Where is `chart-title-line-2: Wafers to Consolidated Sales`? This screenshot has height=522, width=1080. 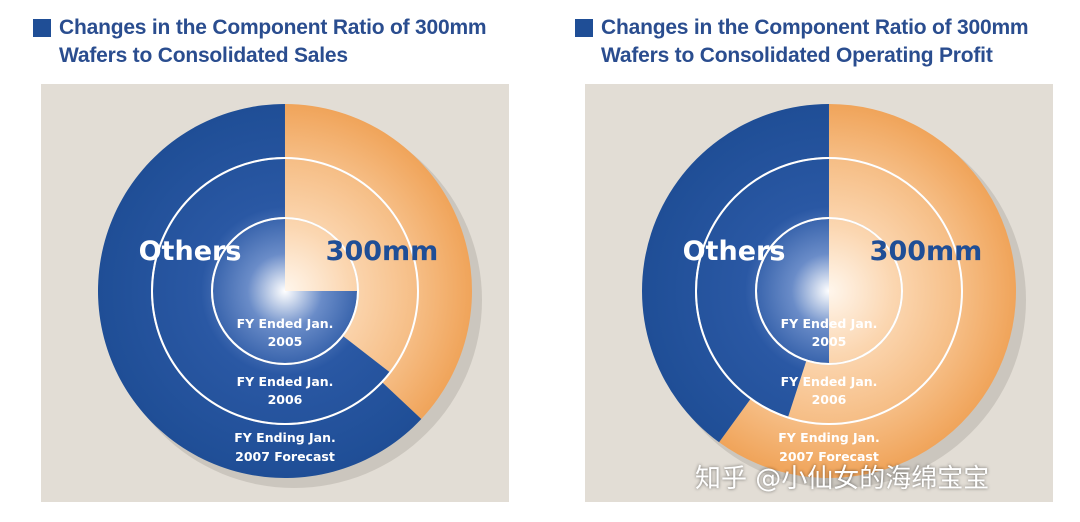
chart-title-line-2: Wafers to Consolidated Sales is located at coordinates (203, 55).